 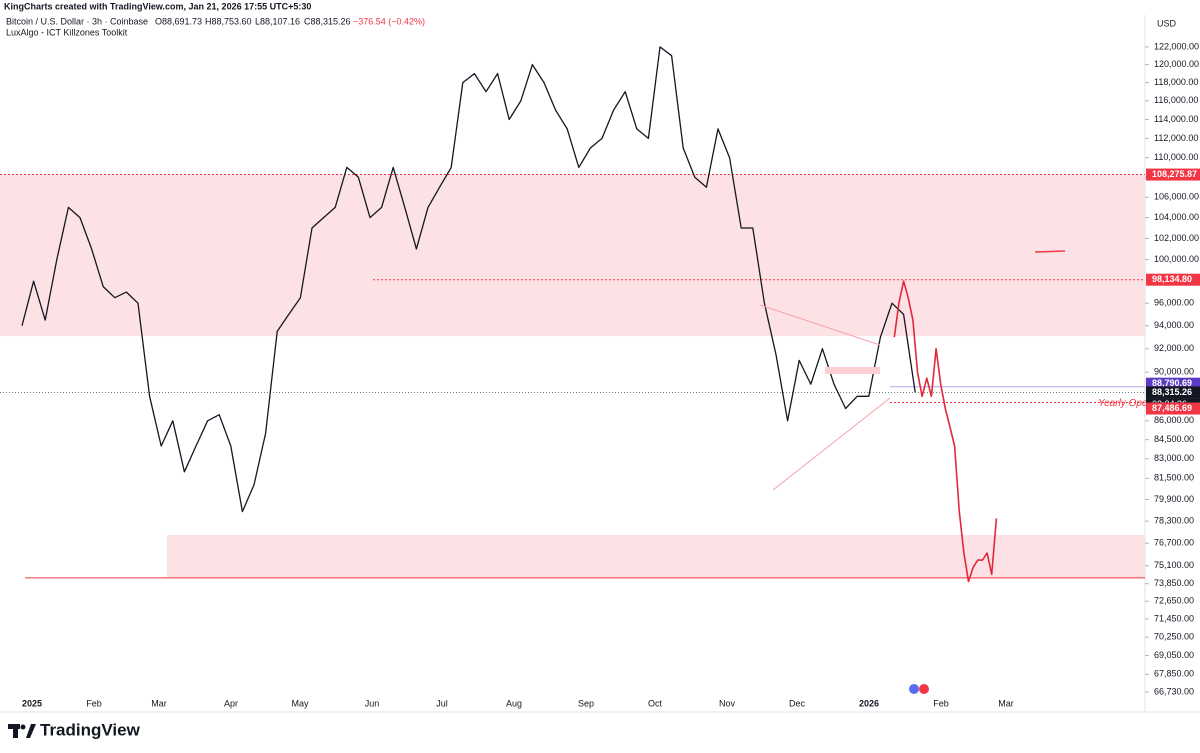 I want to click on x-tick-label: Aug, so click(x=514, y=703).